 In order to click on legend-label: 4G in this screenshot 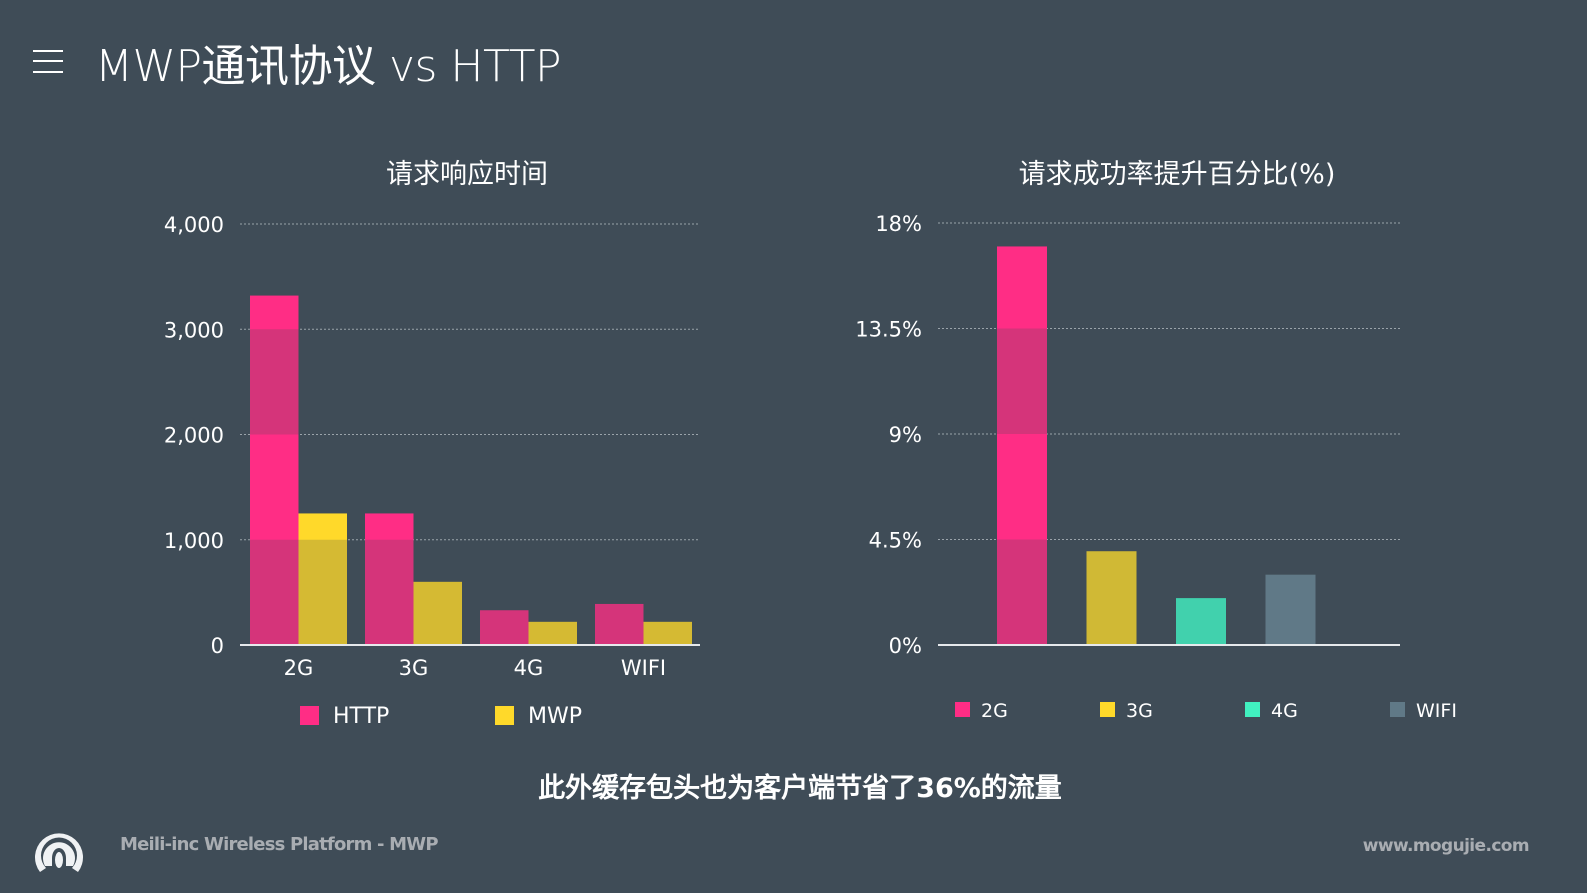, I will do `click(1284, 711)`.